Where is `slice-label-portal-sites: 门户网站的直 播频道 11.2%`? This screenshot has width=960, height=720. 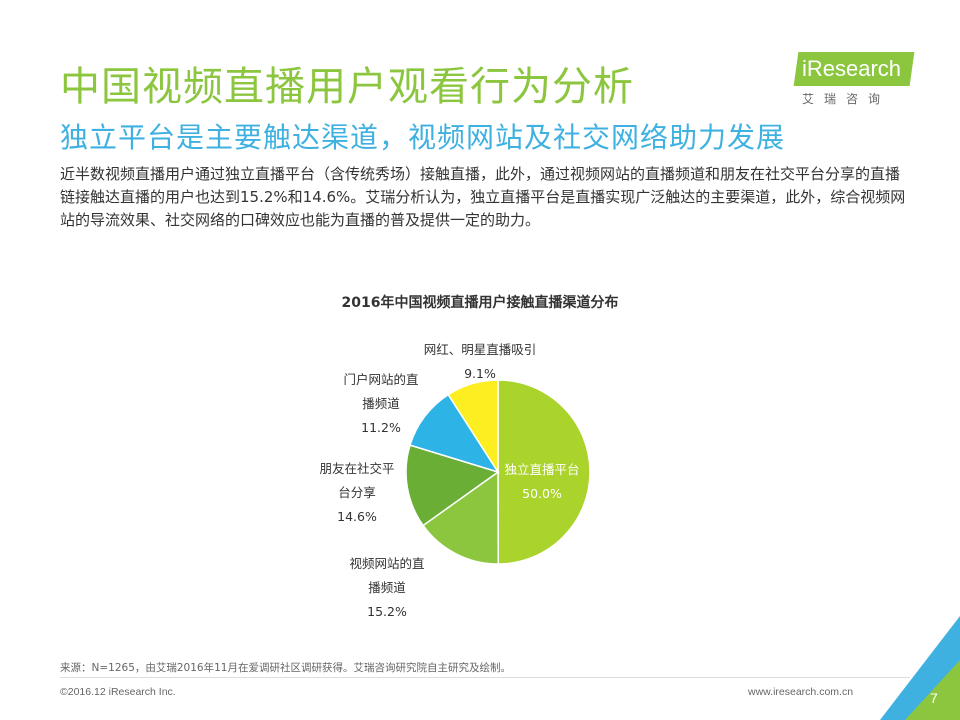
slice-label-portal-sites: 门户网站的直 播频道 11.2% is located at coordinates (381, 403).